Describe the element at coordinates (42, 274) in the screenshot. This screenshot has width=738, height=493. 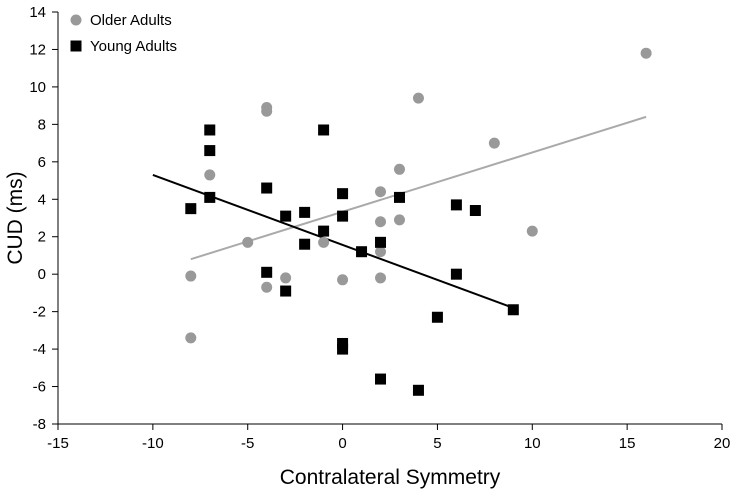
I see `y-tick-label: 0` at that location.